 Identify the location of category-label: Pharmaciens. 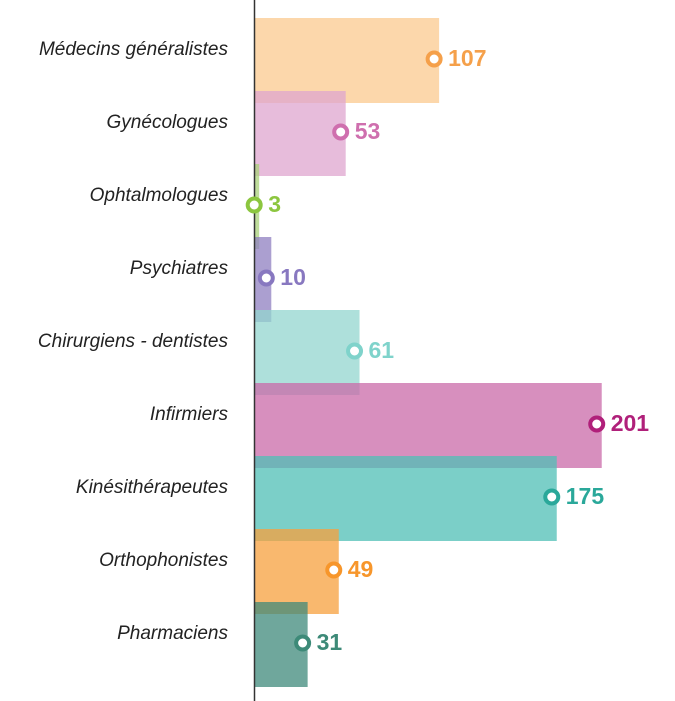
(172, 633).